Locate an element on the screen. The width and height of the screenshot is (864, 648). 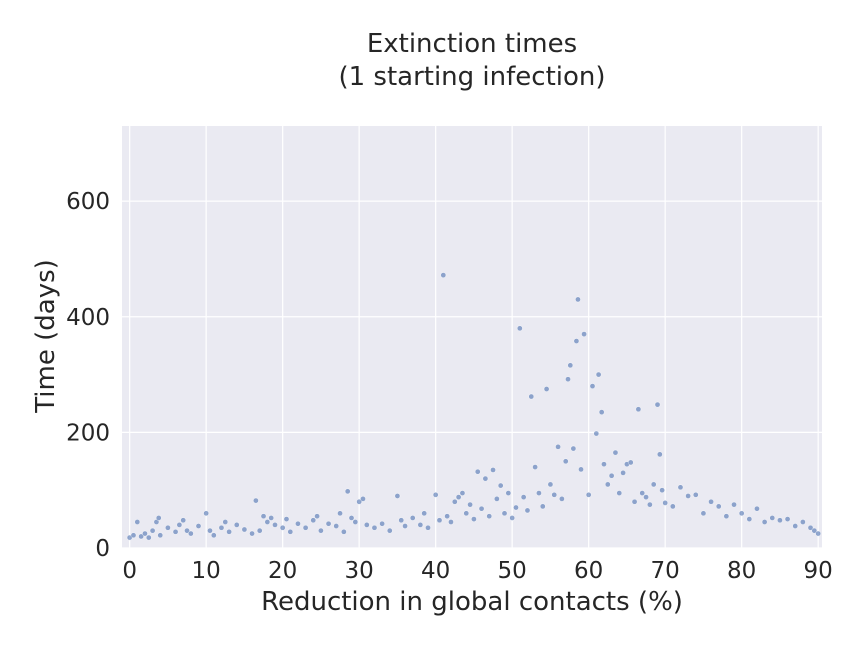
y-axis-label: Time (days) is located at coordinates (46, 336).